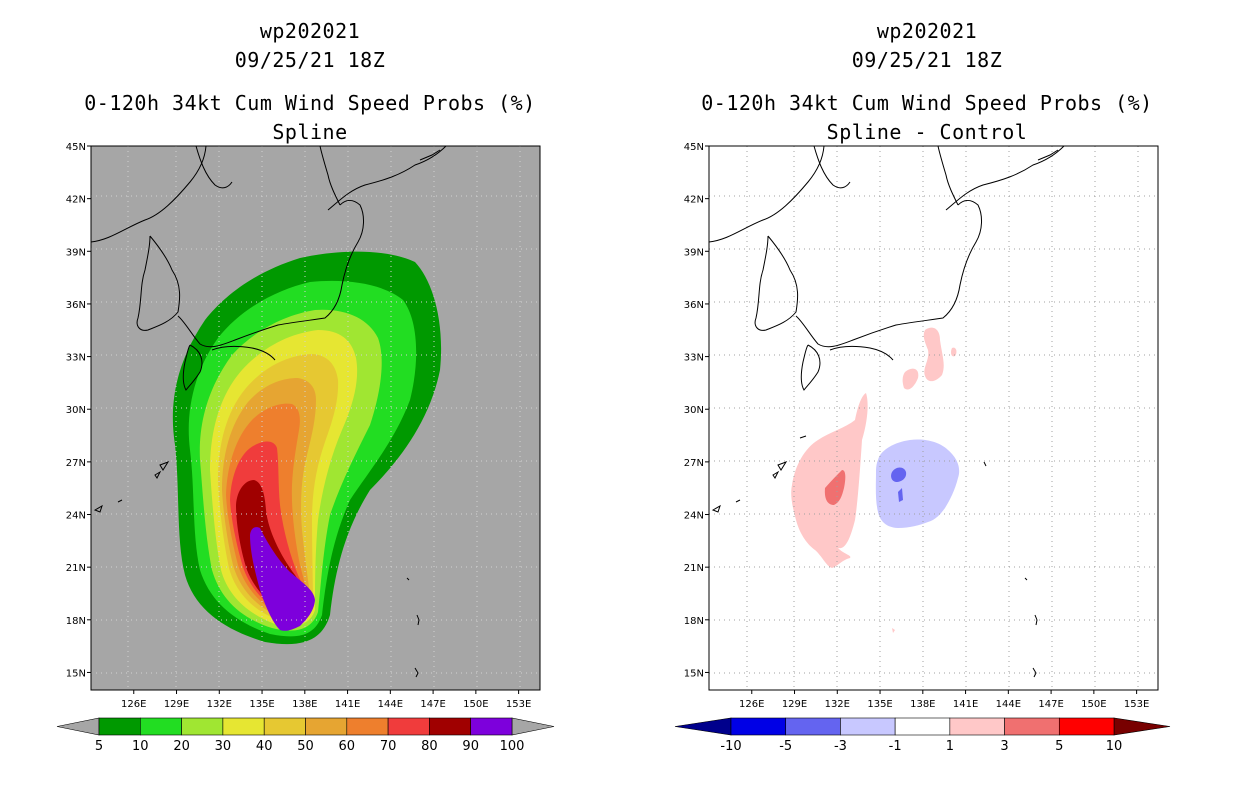 The image size is (1236, 800). What do you see at coordinates (388, 746) in the screenshot?
I see `colorbar-label: 70` at bounding box center [388, 746].